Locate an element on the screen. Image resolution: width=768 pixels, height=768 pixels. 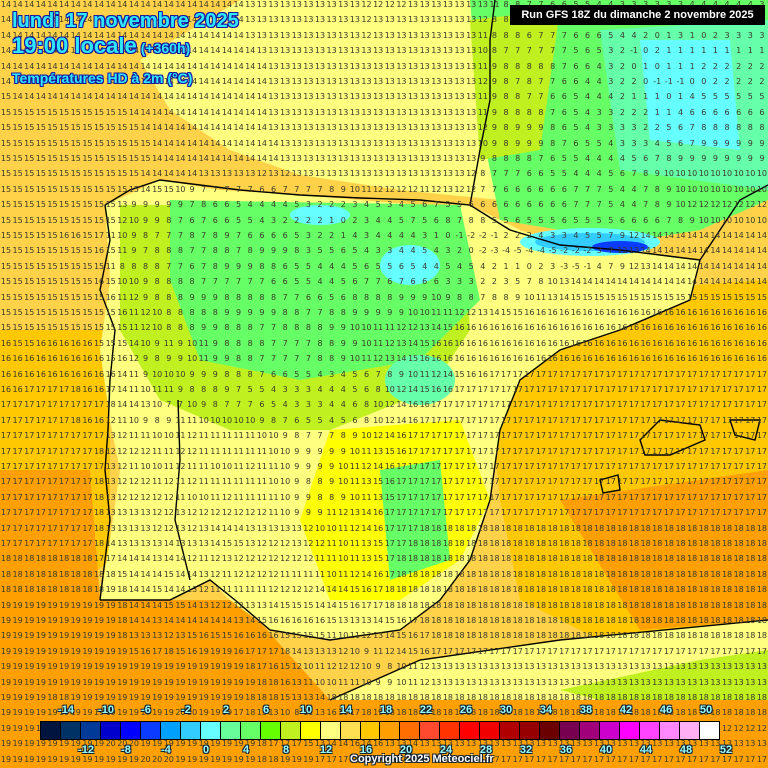
color-scale-label: 40 is located at coordinates (606, 750).